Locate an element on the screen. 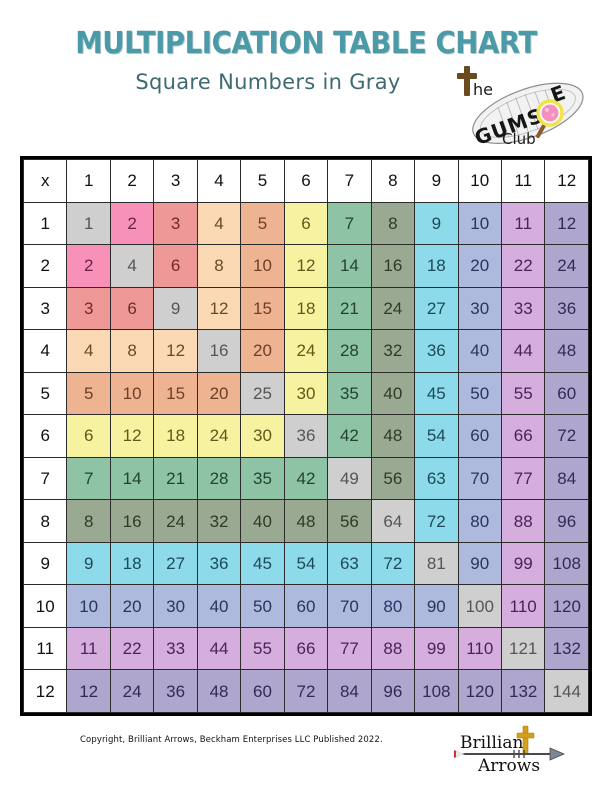  product-cell-8x12: 96 is located at coordinates (566, 521).